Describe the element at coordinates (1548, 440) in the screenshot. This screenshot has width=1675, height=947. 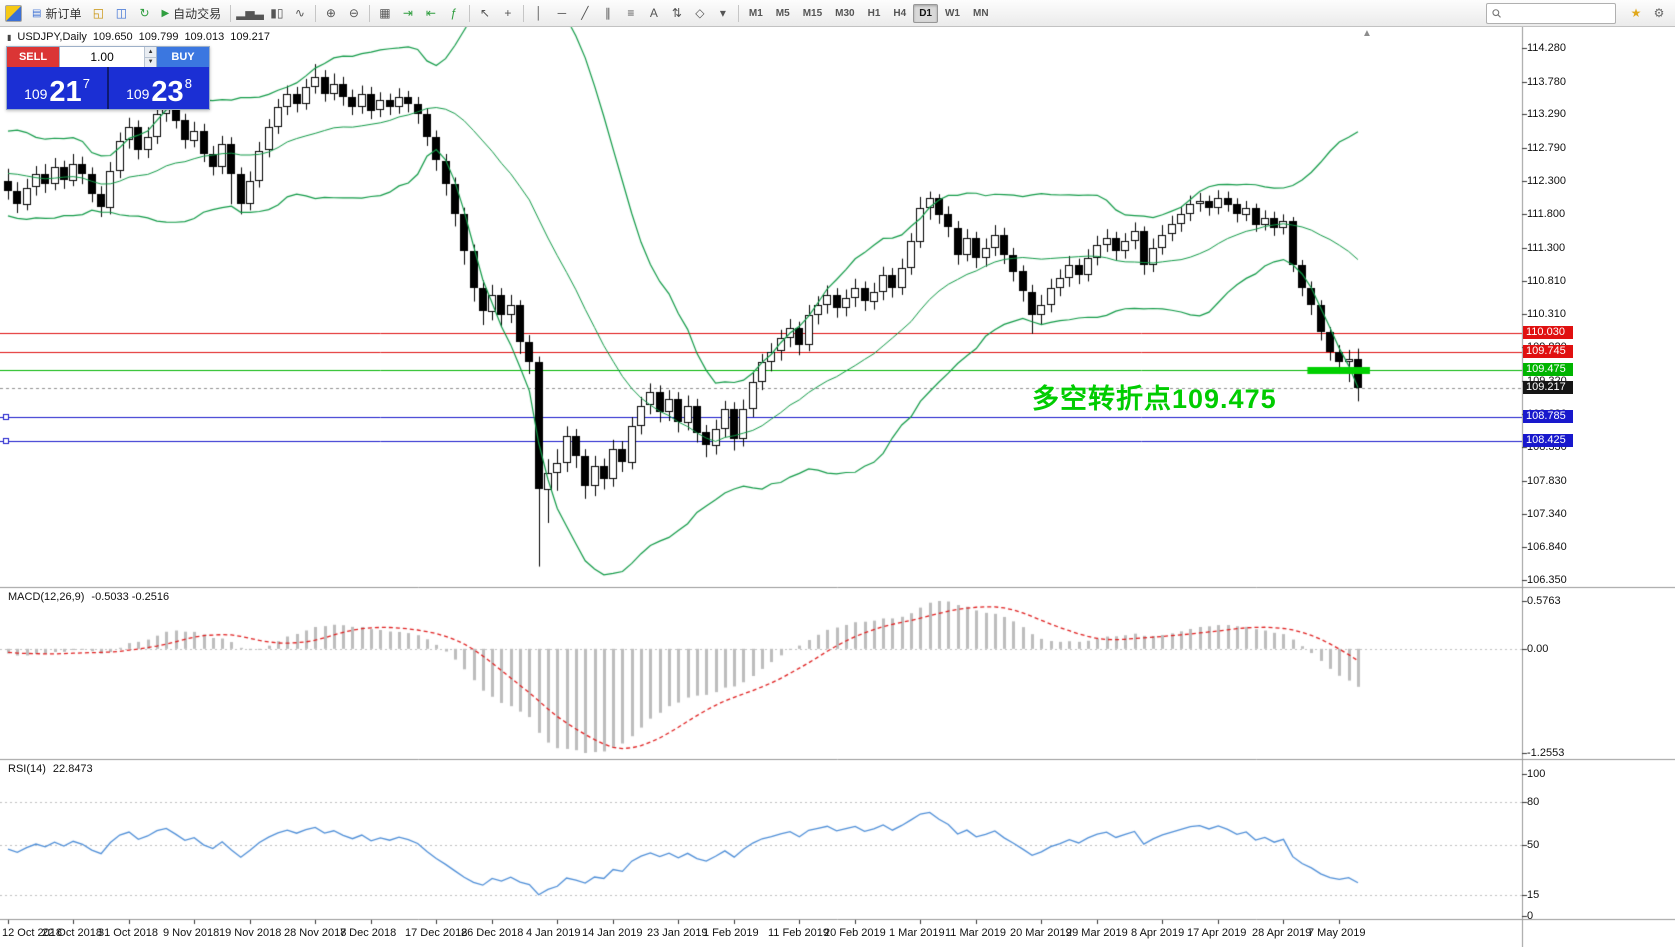
I see `hline-price-badge: 108.425` at that location.